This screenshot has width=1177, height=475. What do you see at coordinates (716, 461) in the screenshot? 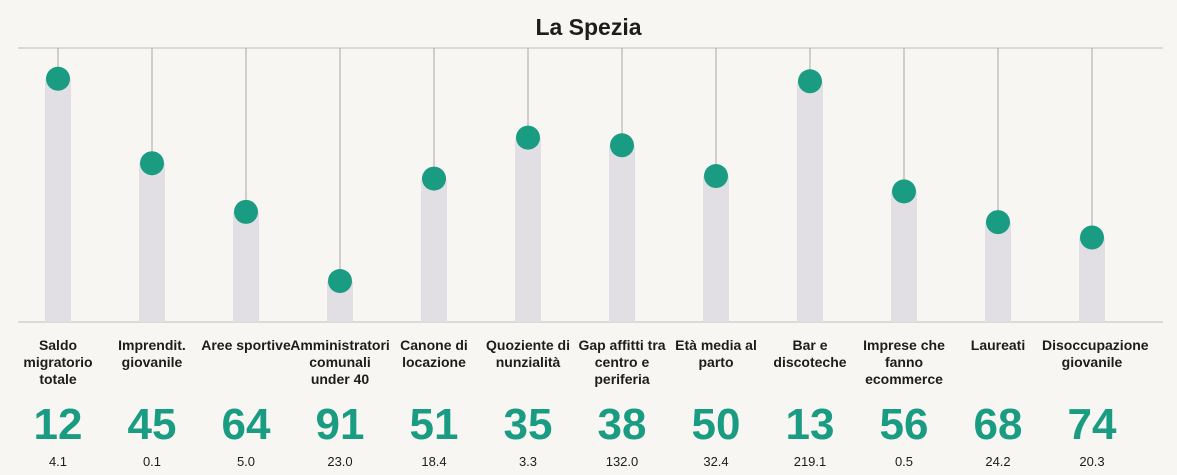
I see `indicator-value: 32.4` at bounding box center [716, 461].